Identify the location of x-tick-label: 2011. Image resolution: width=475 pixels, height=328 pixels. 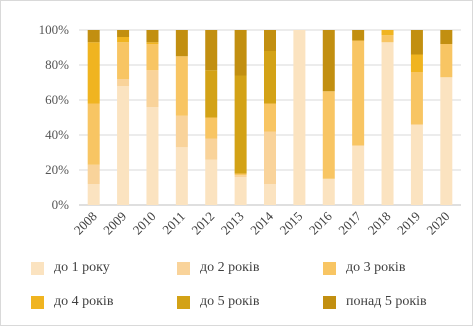
(173, 223).